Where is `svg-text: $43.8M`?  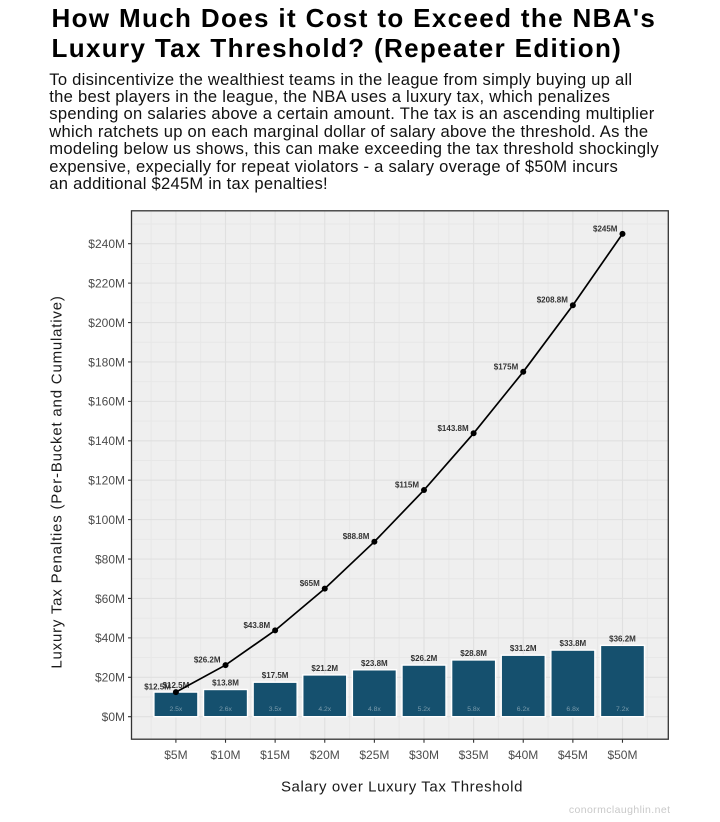 svg-text: $43.8M is located at coordinates (256, 625).